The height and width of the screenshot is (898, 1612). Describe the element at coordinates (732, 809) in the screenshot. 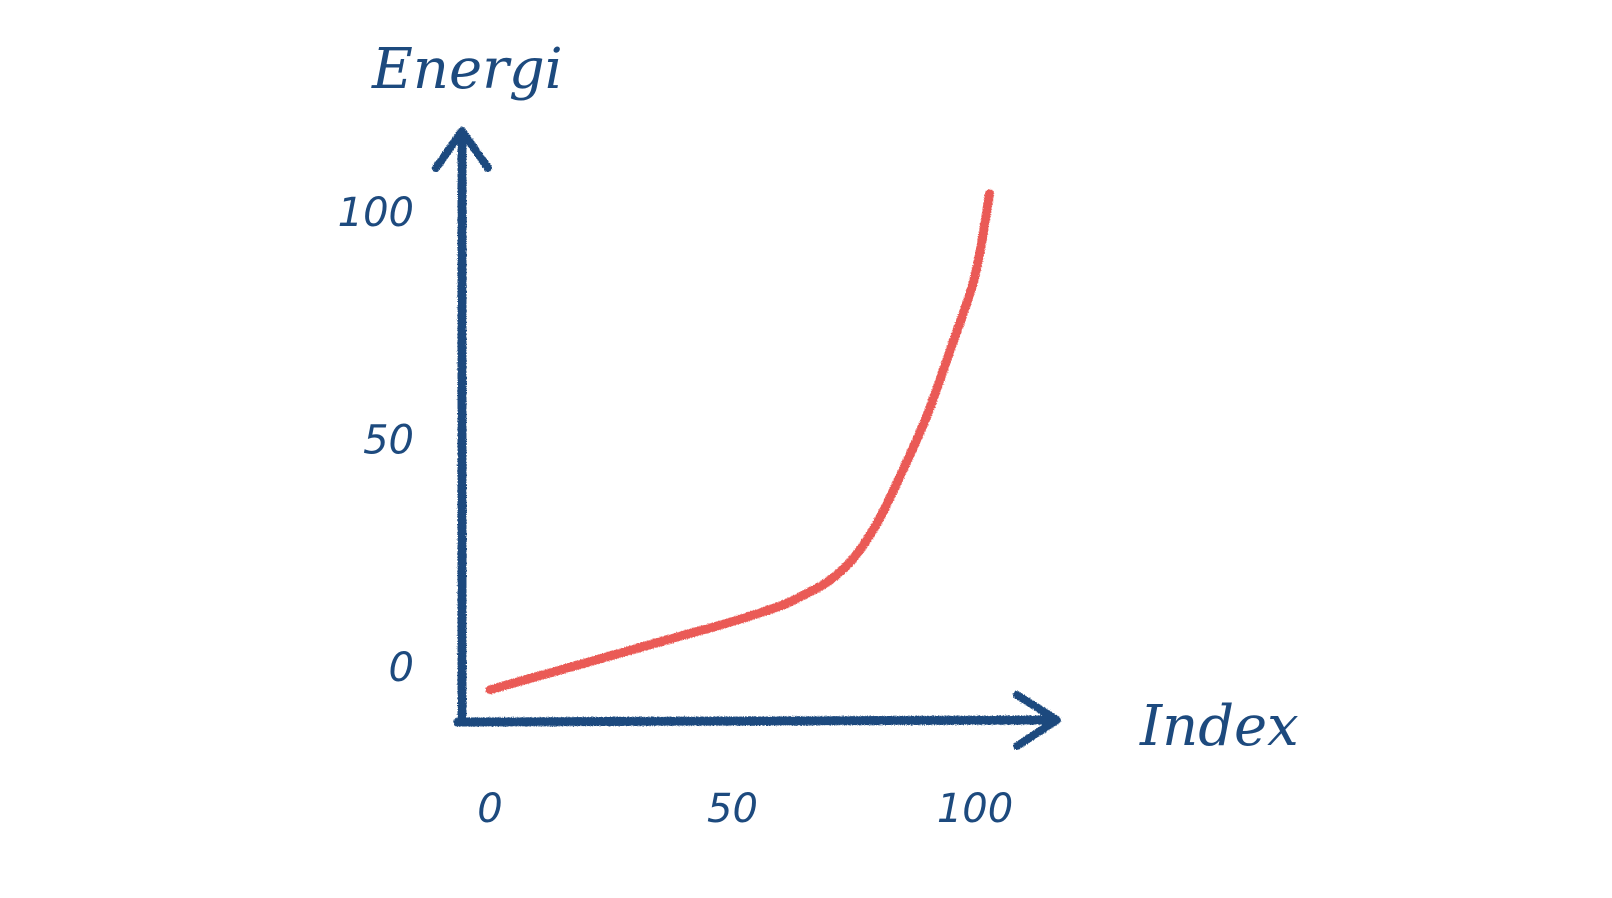

I see `x-tick-label-50: 50` at that location.